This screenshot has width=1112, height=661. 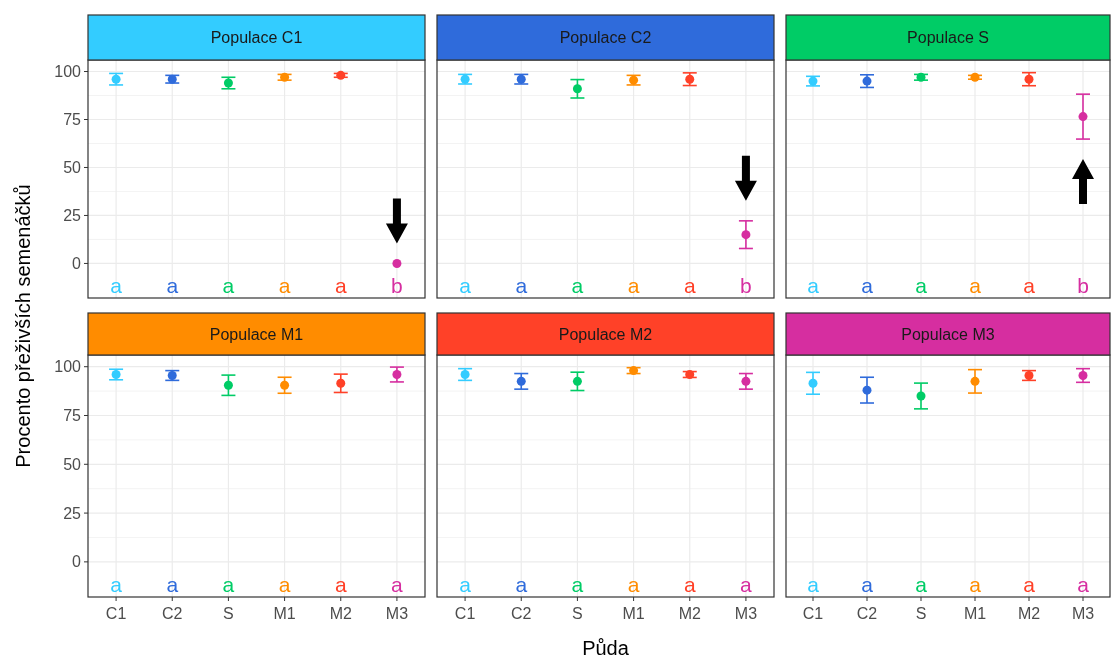 I want to click on x-axis-title: Půda, so click(x=606, y=648).